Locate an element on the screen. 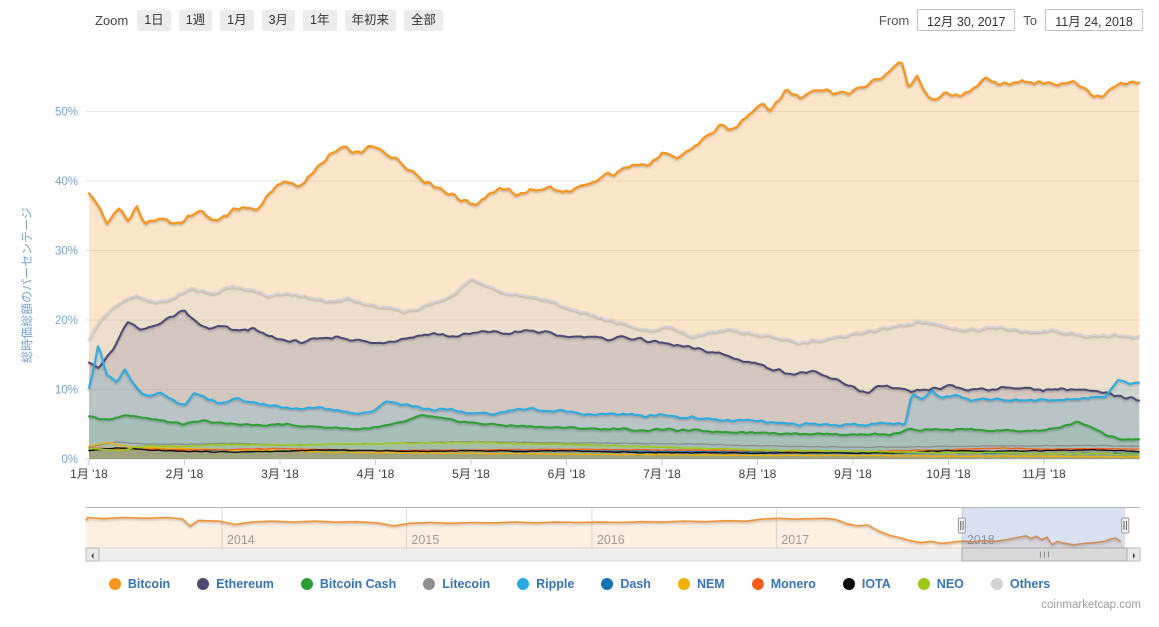 The height and width of the screenshot is (627, 1159). legend-label: Ethereum is located at coordinates (245, 584).